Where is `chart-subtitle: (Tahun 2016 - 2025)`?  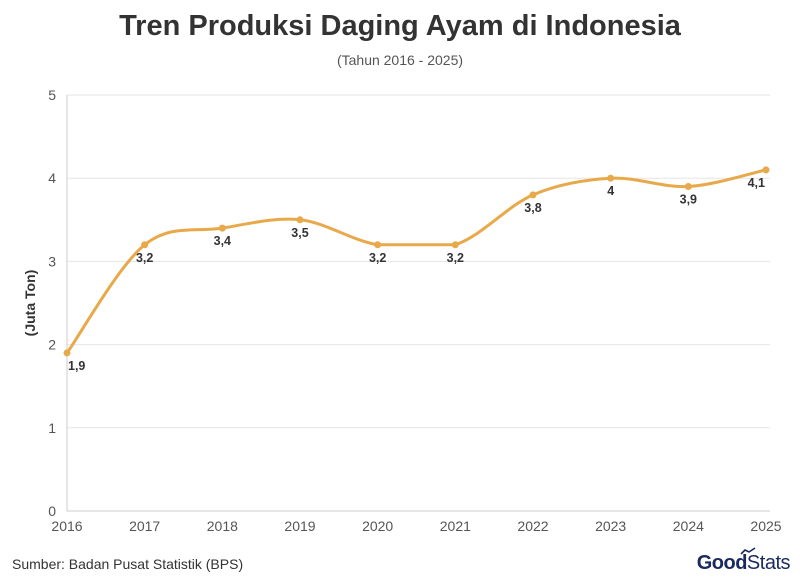 chart-subtitle: (Tahun 2016 - 2025) is located at coordinates (400, 60).